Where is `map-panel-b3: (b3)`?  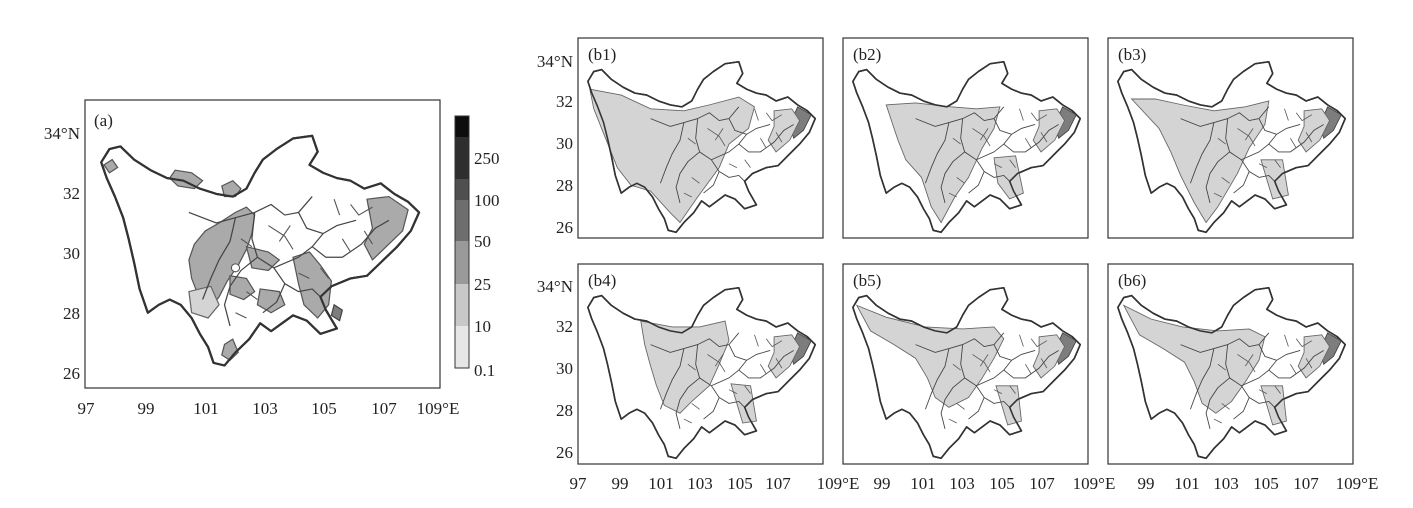 map-panel-b3: (b3) is located at coordinates (1230, 138).